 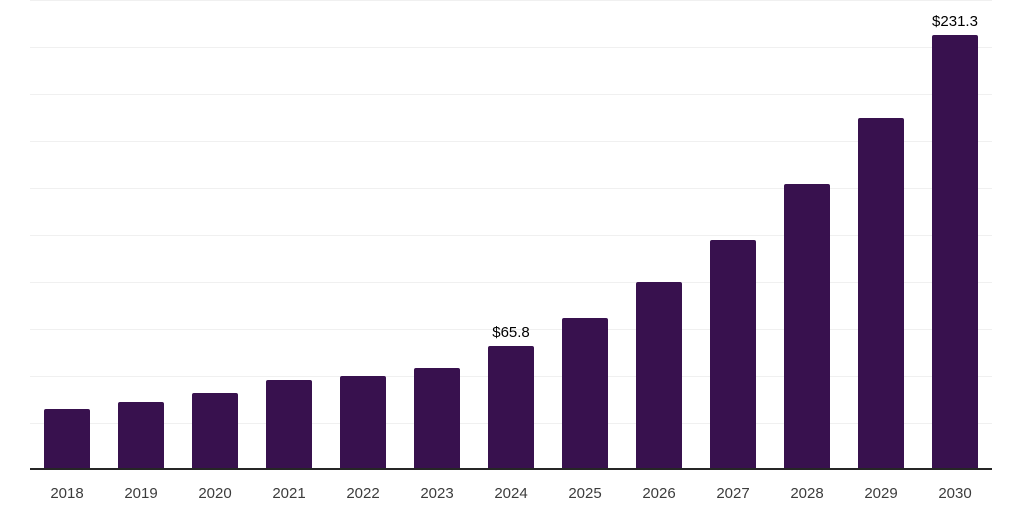 I want to click on bar-2027, so click(x=733, y=354).